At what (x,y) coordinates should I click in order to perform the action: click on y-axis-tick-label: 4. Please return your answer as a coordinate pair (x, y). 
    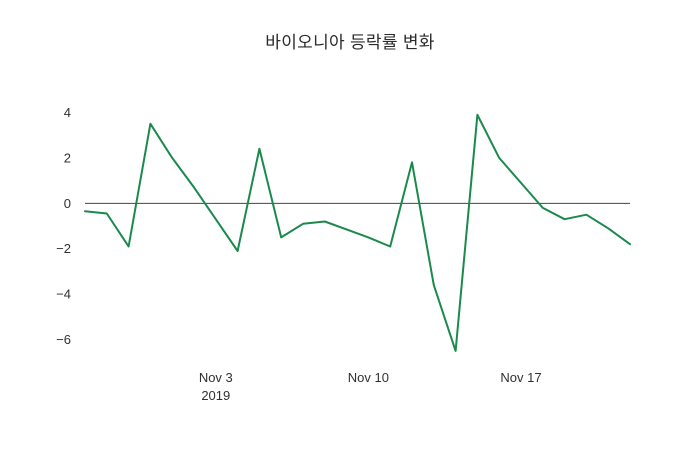
    Looking at the image, I should click on (67, 112).